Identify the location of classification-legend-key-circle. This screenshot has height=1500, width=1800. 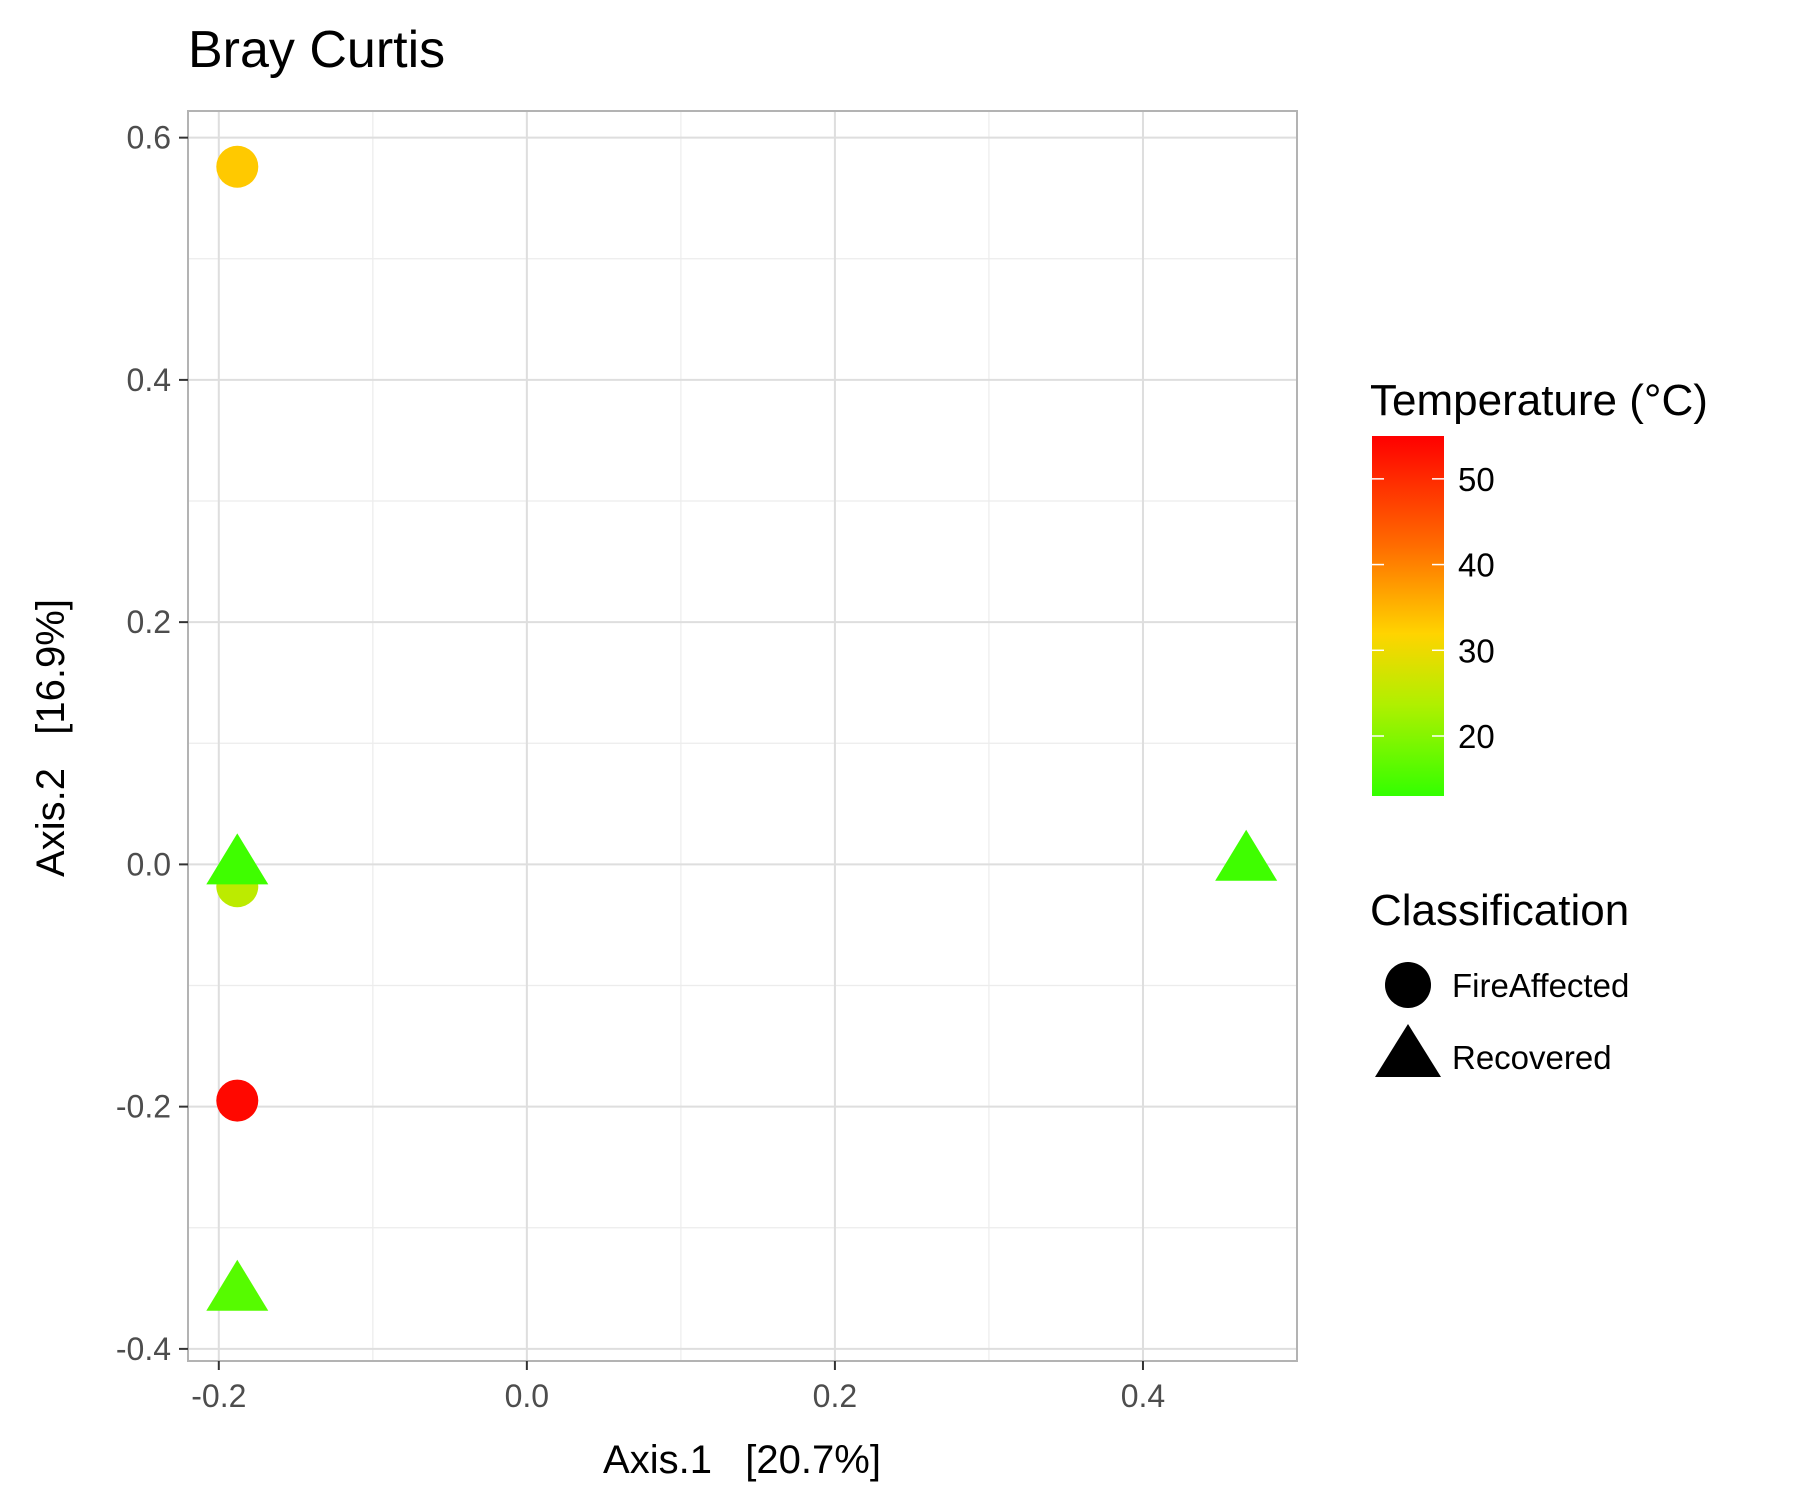
(1408, 985).